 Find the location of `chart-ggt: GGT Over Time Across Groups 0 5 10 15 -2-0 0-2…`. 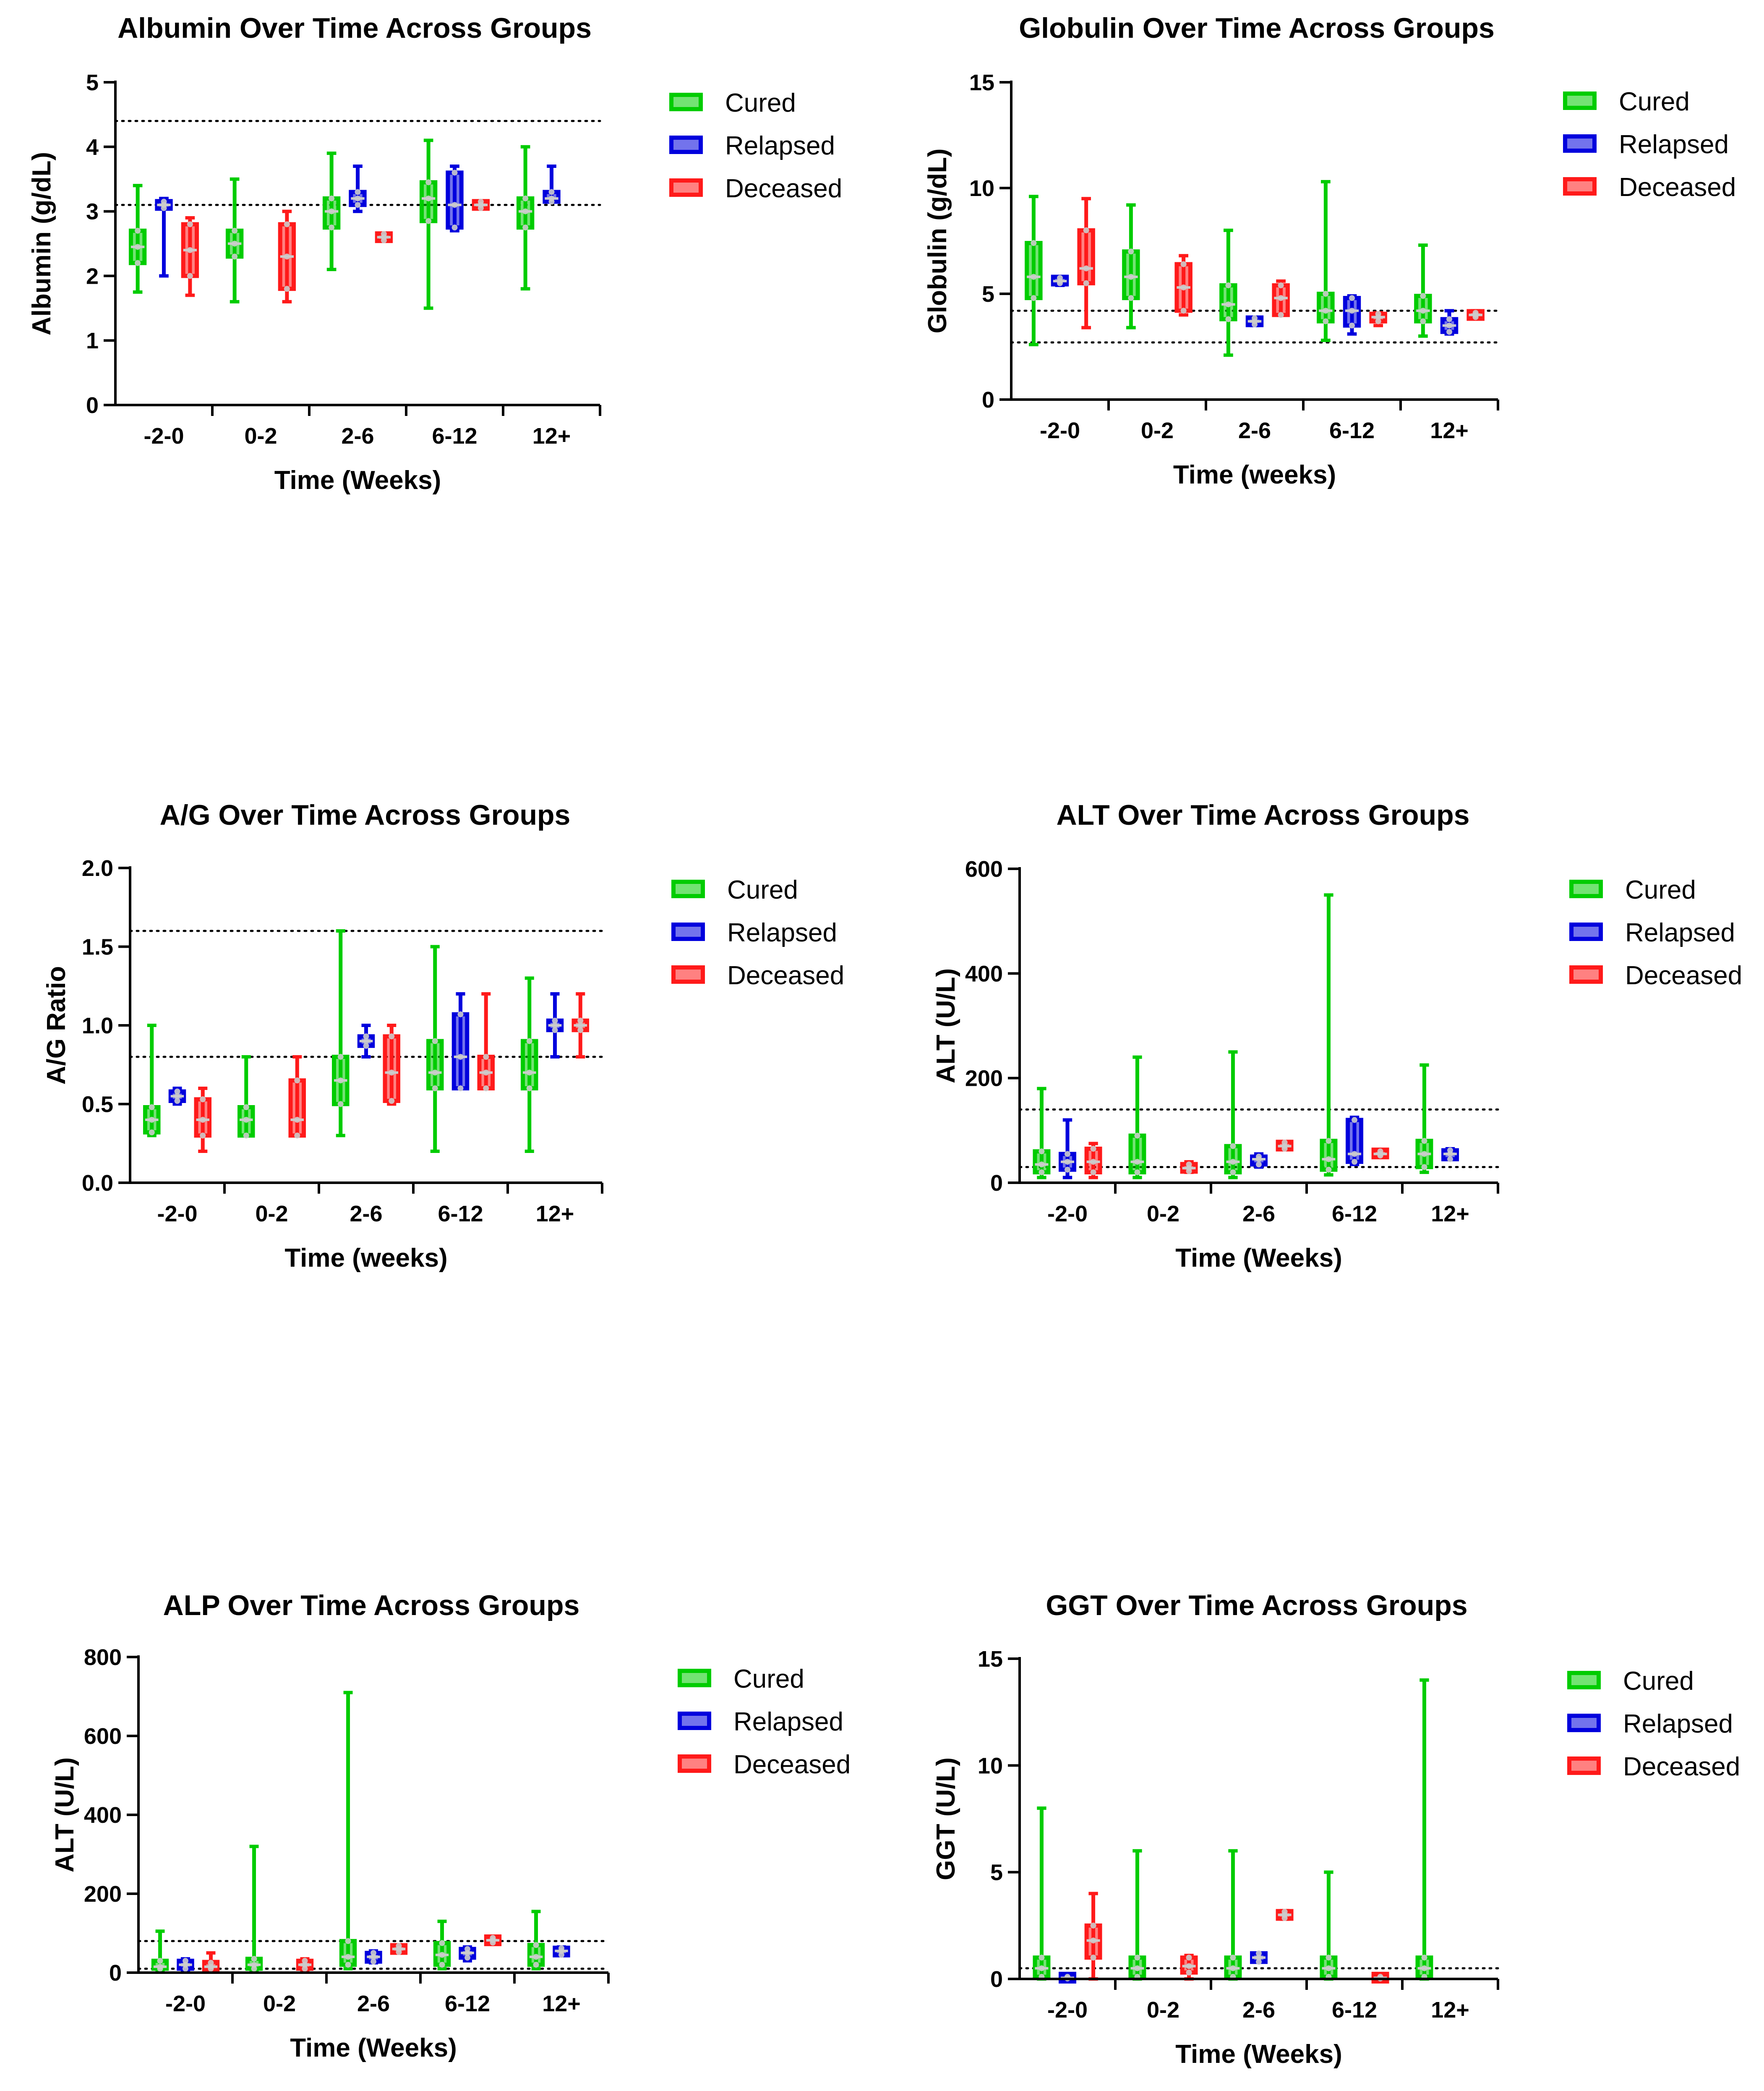

chart-ggt: GGT Over Time Across Groups 0 5 10 15 -2-0 0-2… is located at coordinates (1336, 1829).